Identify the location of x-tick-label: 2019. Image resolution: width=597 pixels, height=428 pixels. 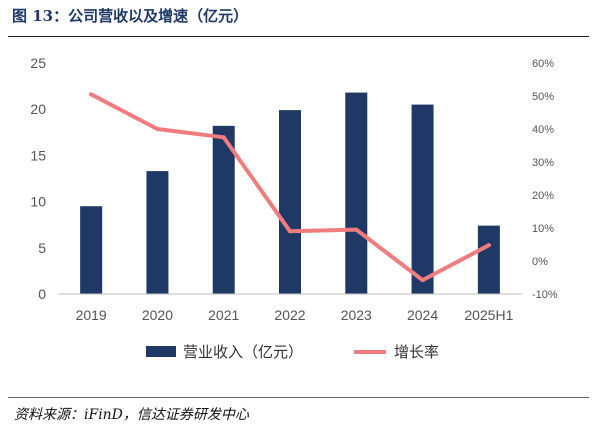
(91, 315).